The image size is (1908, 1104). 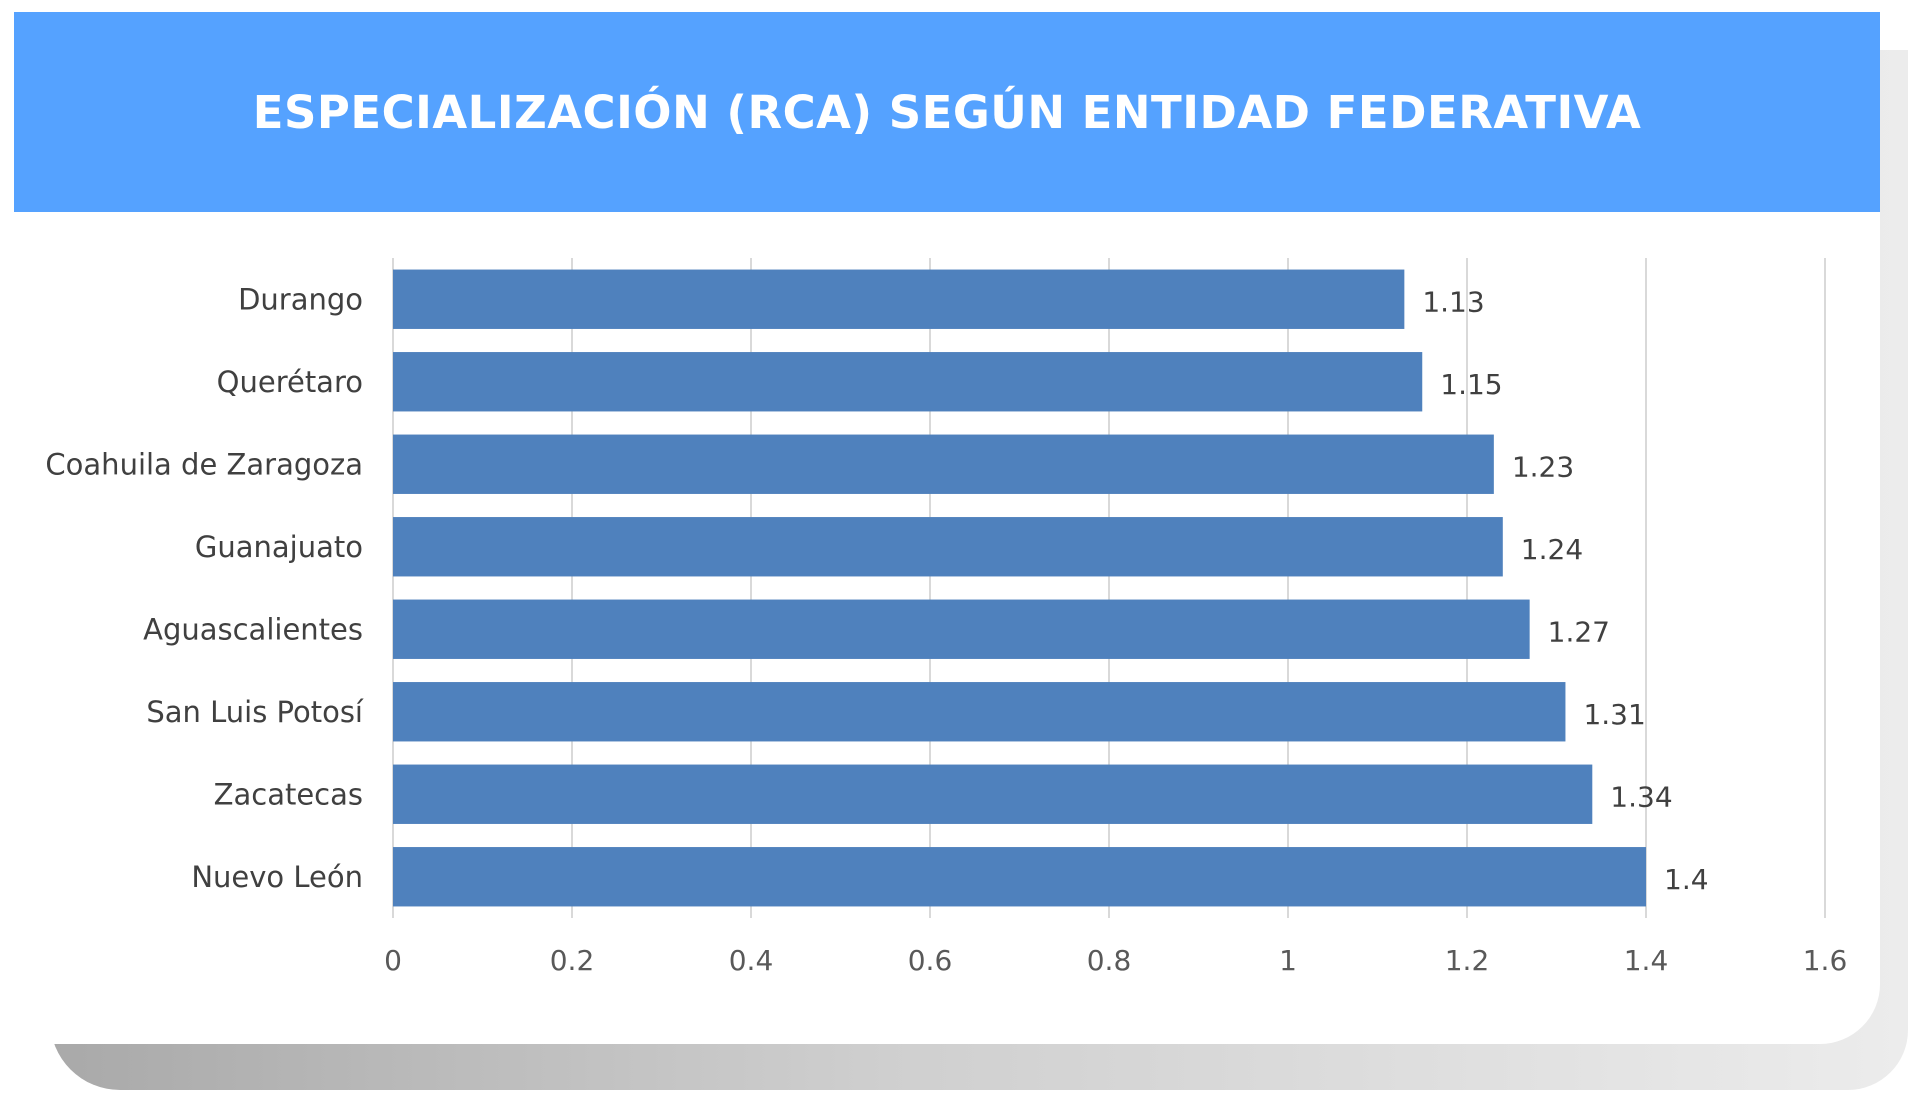 I want to click on category-label: Querétaro, so click(x=290, y=382).